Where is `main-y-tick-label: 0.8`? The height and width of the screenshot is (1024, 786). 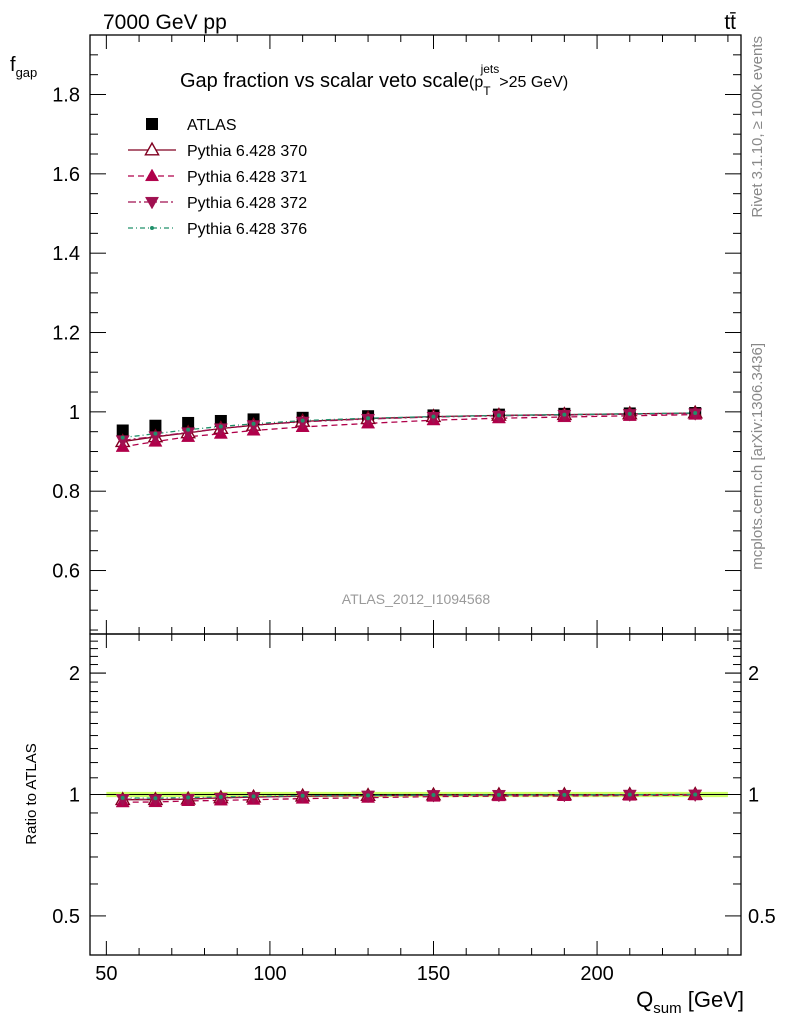 main-y-tick-label: 0.8 is located at coordinates (66, 492).